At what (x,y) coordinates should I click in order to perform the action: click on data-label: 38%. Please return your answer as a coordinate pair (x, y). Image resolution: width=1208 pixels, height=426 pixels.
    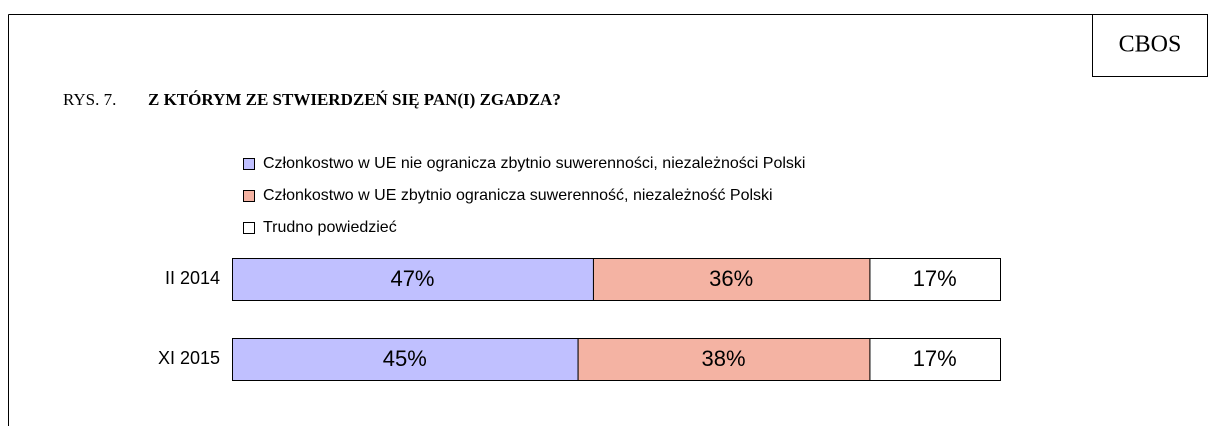
    Looking at the image, I should click on (723, 358).